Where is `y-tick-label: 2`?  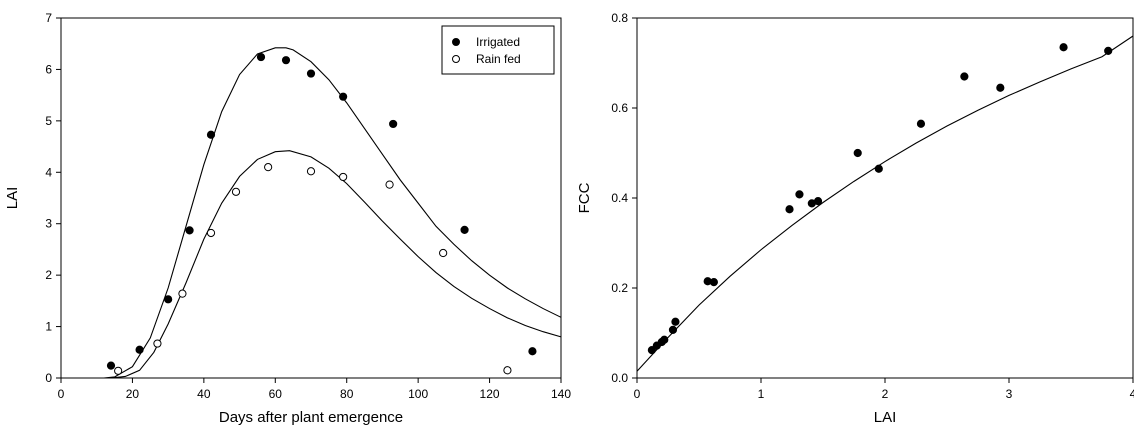 y-tick-label: 2 is located at coordinates (48, 275).